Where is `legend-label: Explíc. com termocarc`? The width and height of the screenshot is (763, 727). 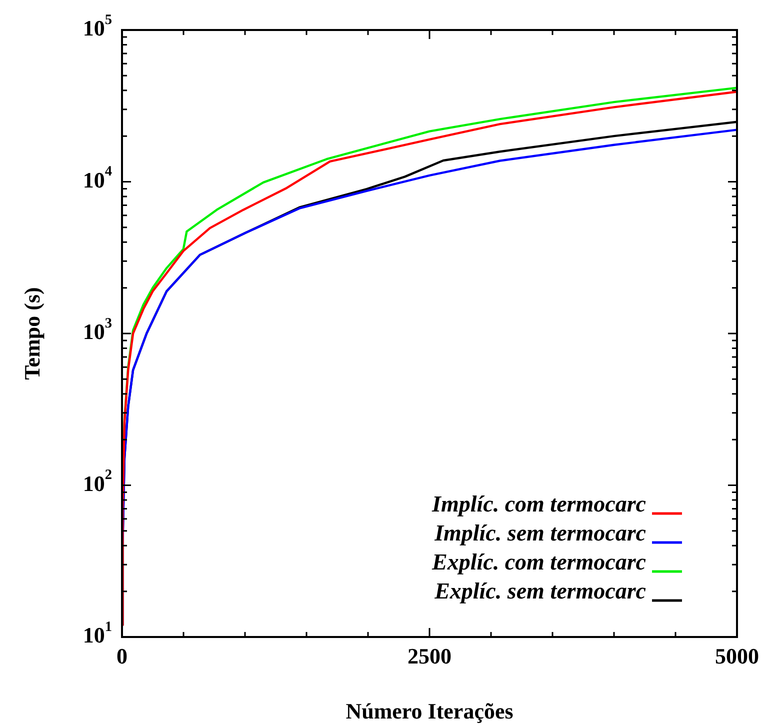 legend-label: Explíc. com termocarc is located at coordinates (538, 561).